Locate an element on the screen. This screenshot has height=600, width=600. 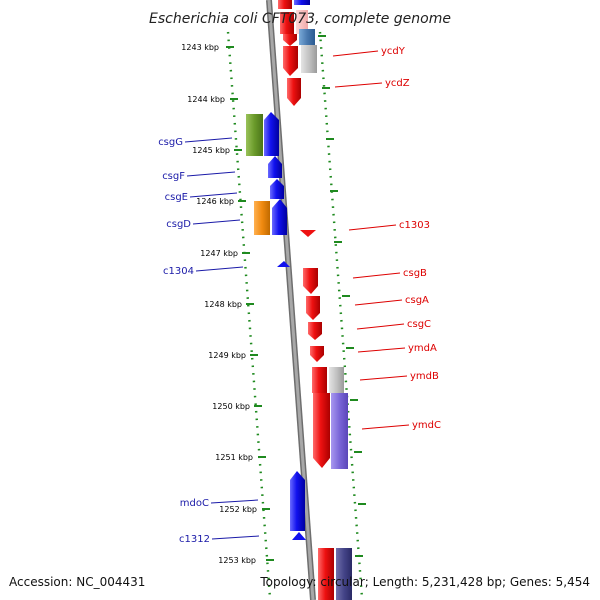
gene-label-mdoC: mdoC is located at coordinates (194, 503).